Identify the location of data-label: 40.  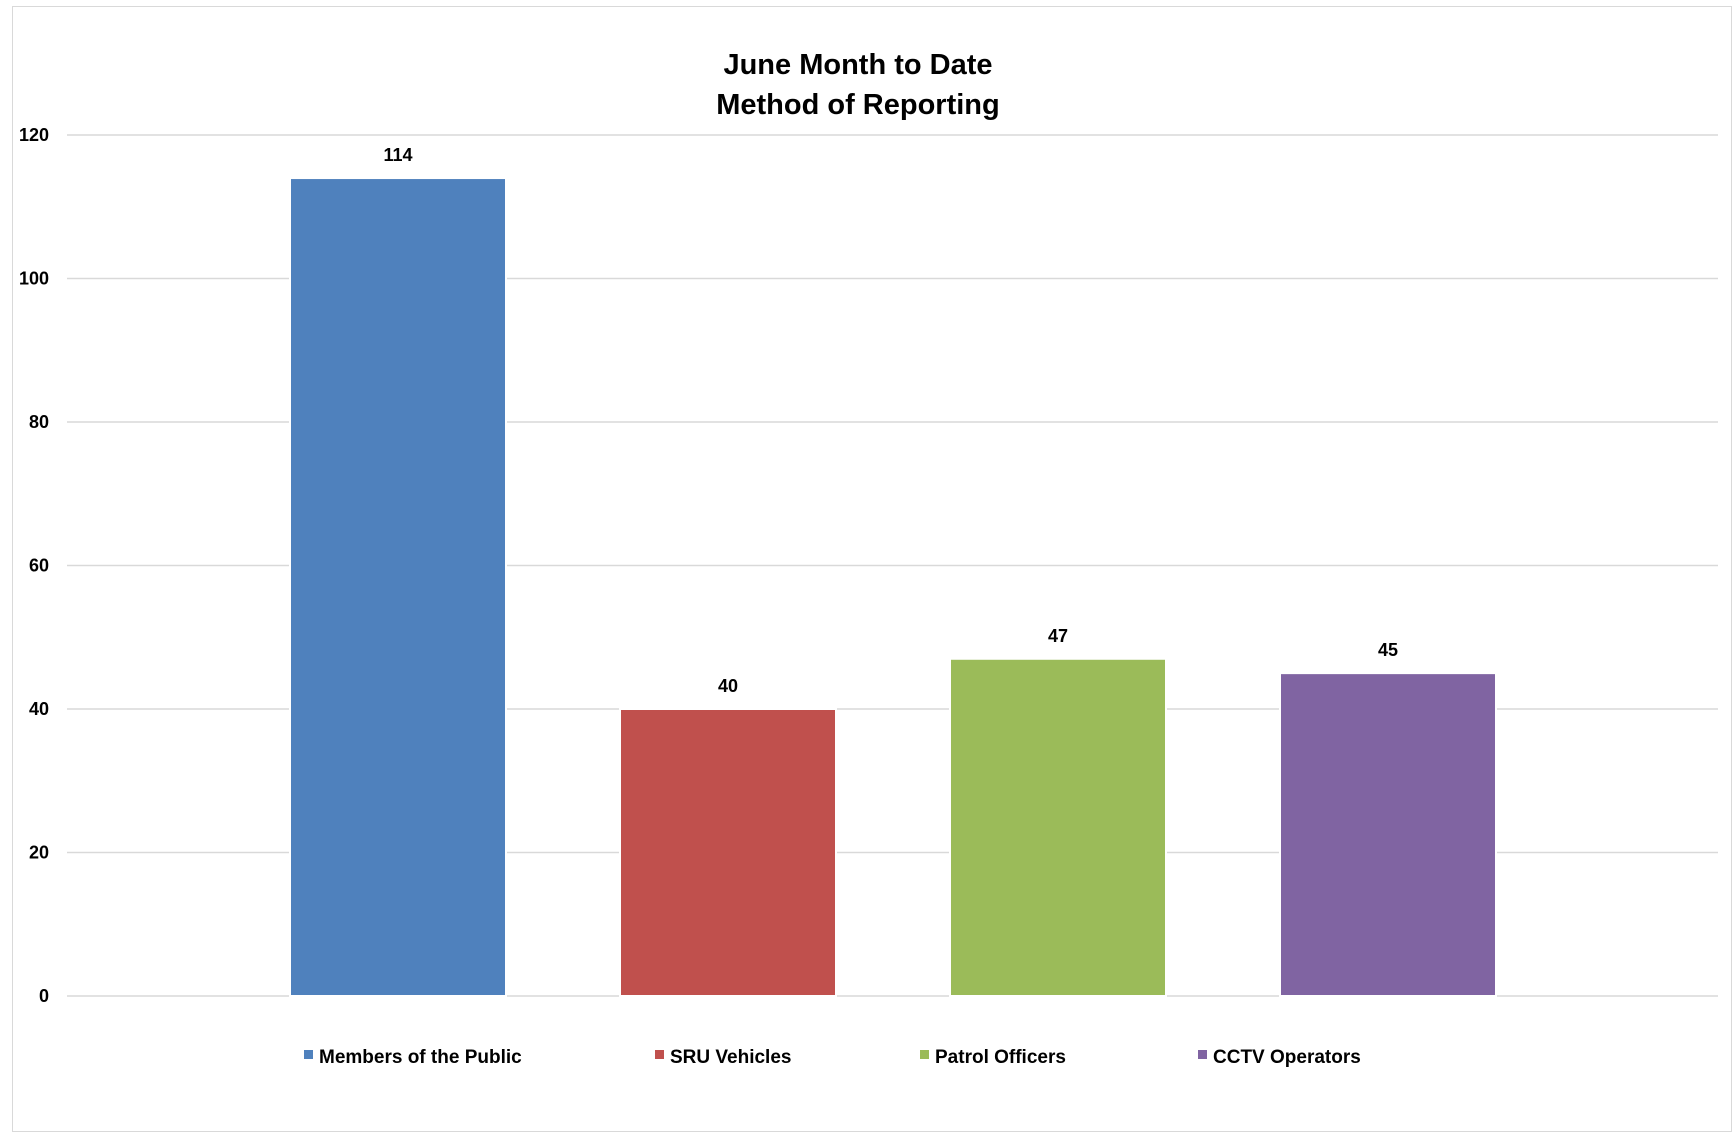
(728, 686).